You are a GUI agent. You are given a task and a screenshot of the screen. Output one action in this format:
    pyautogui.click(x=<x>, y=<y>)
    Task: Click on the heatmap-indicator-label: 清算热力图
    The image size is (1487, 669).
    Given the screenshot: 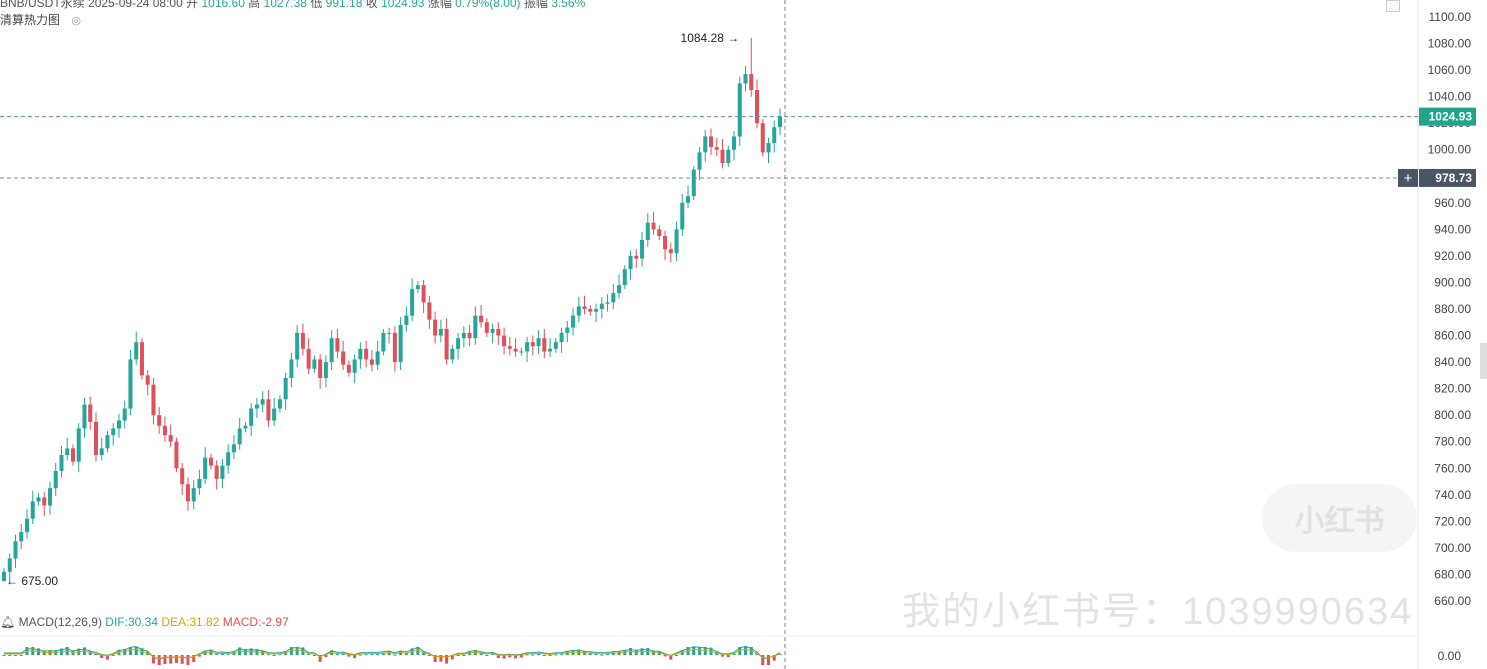 What is the action you would take?
    pyautogui.click(x=30, y=20)
    